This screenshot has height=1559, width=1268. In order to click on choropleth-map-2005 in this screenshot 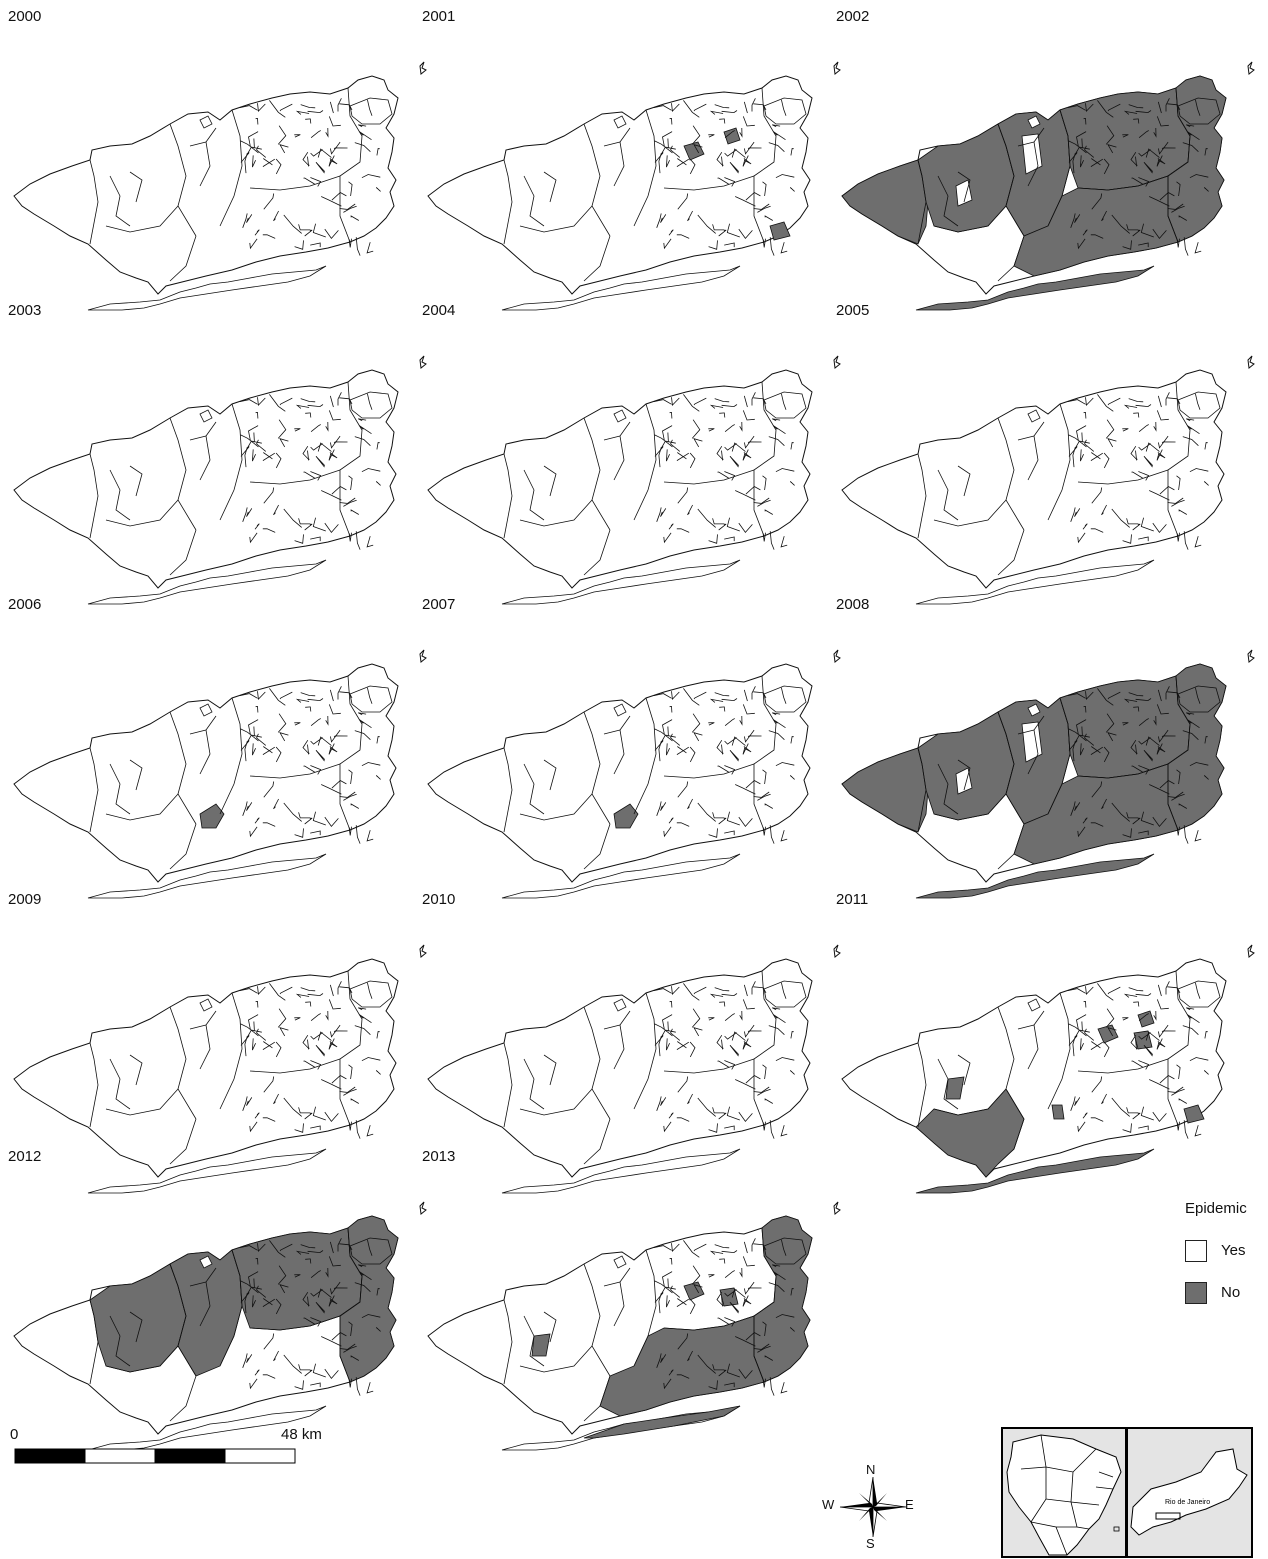, I will do `click(1048, 480)`.